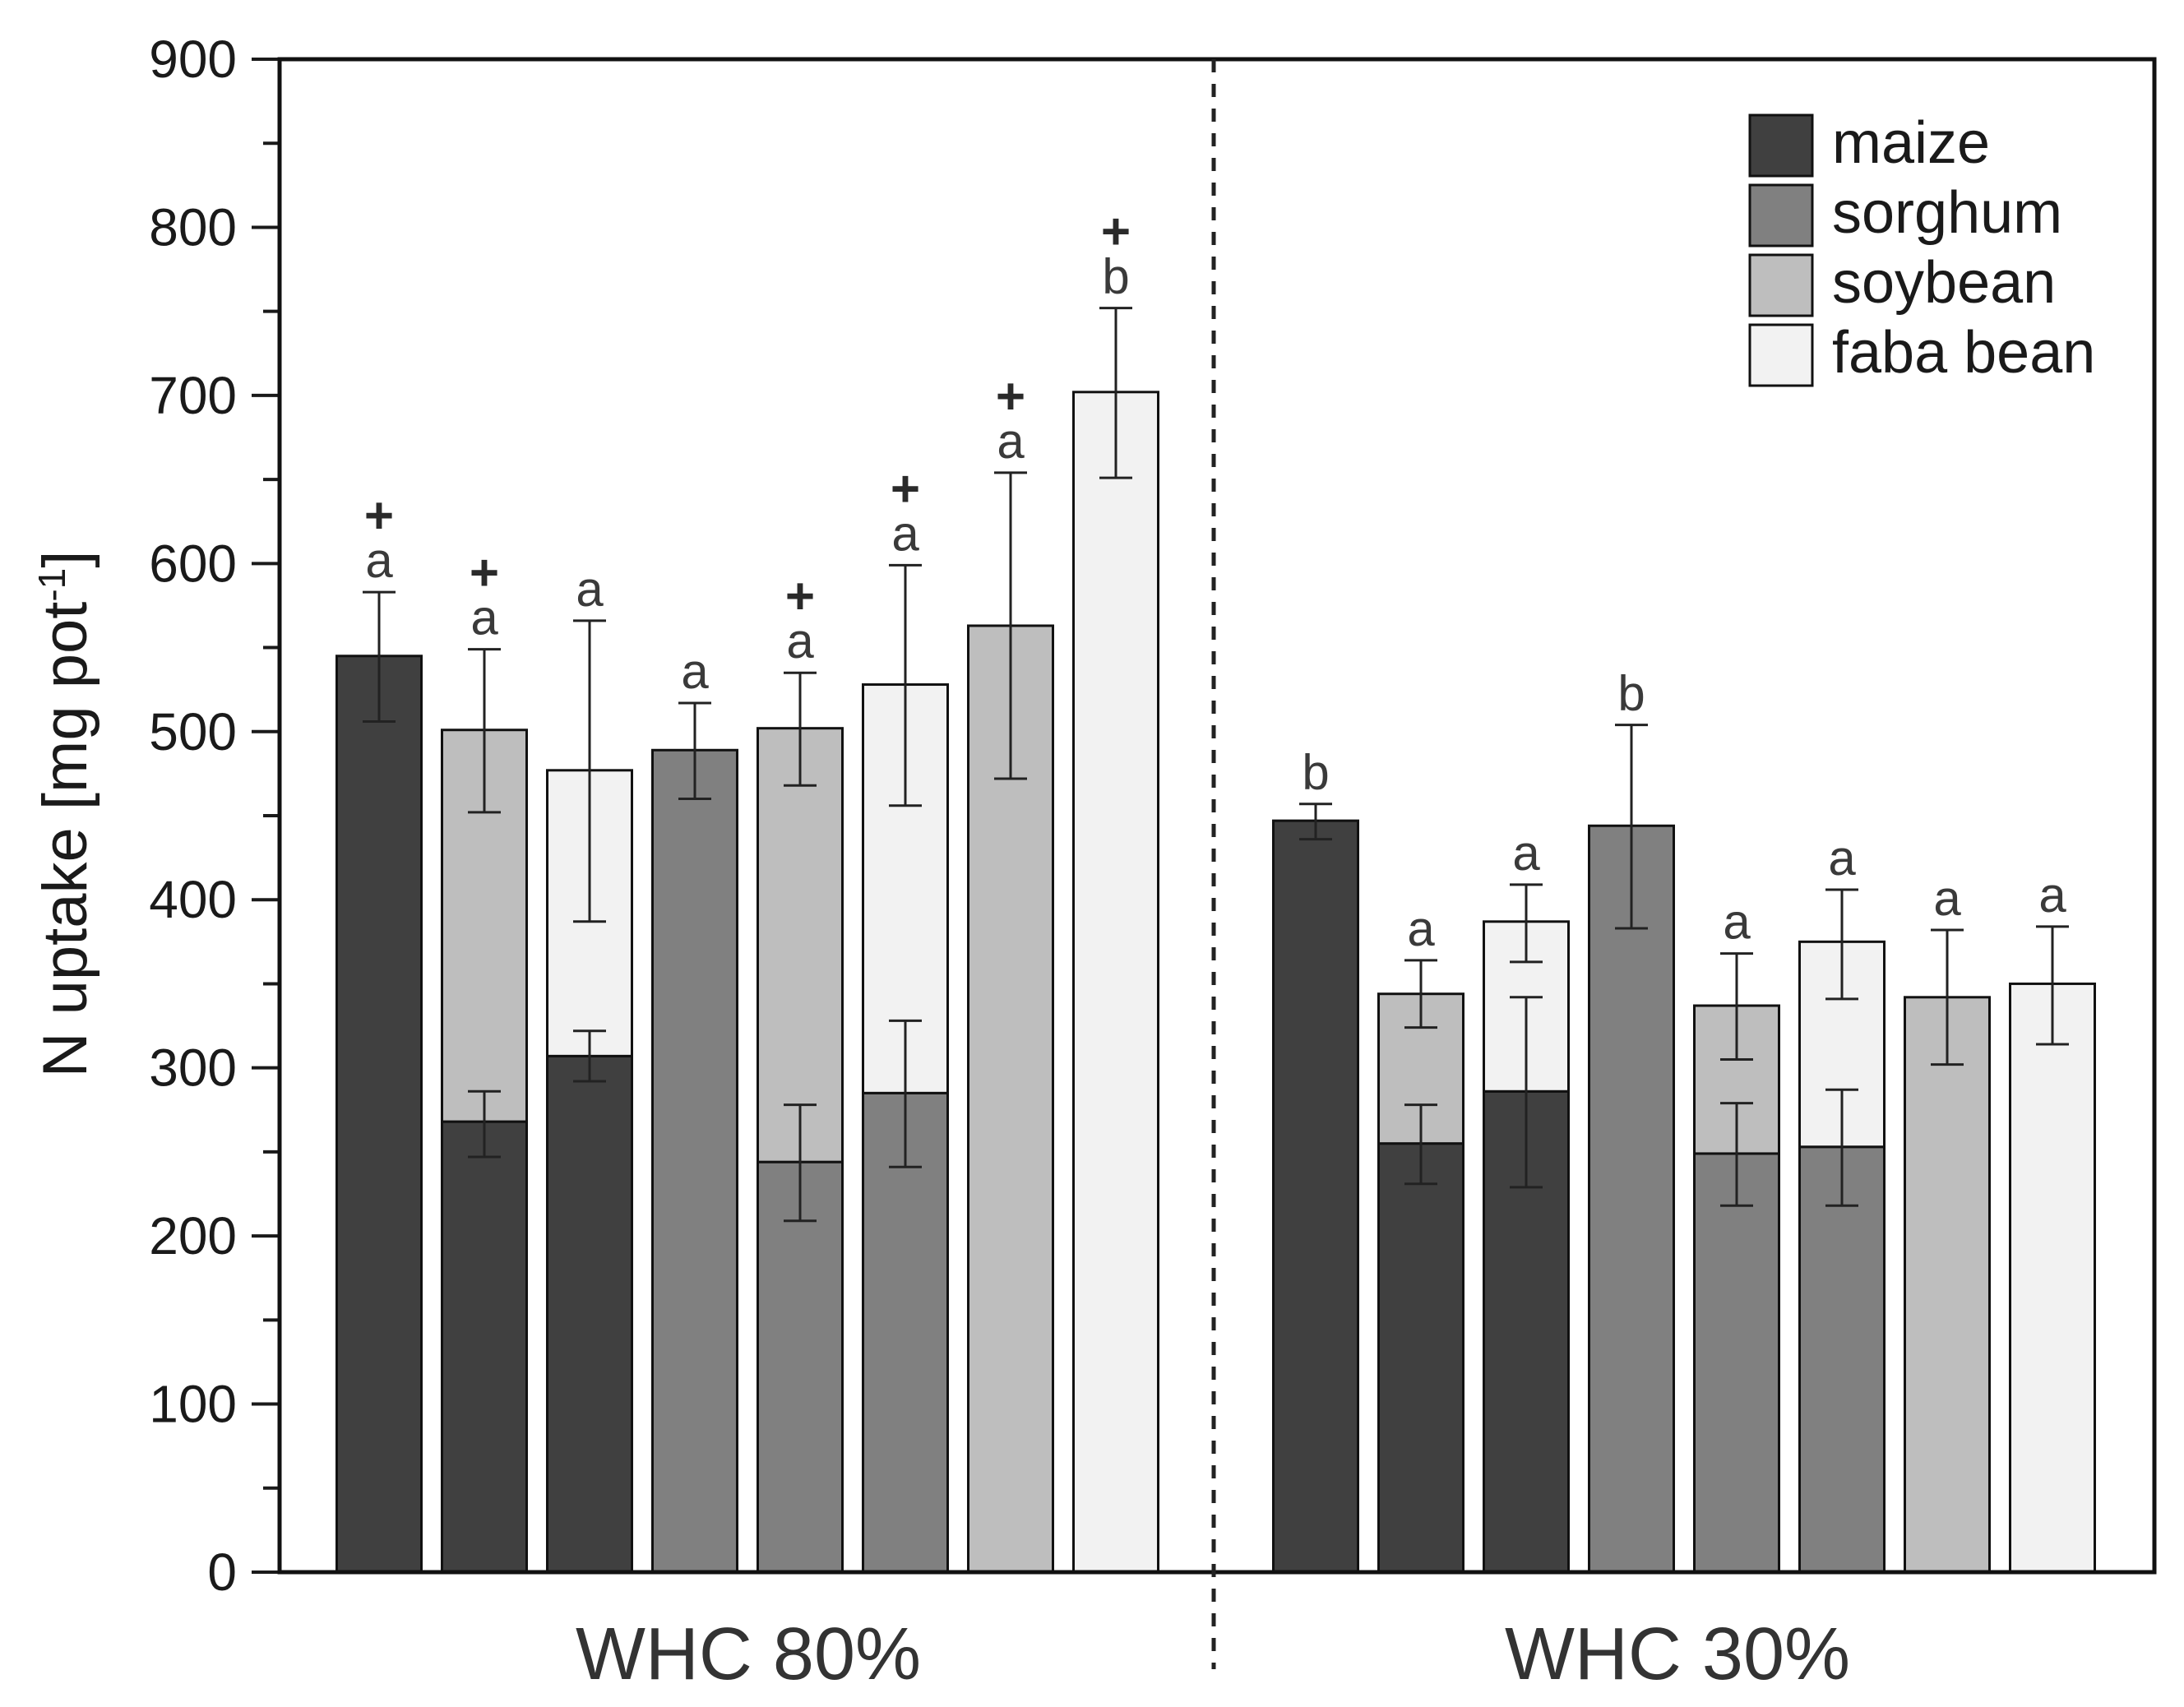 The image size is (2184, 1707). What do you see at coordinates (214, 816) in the screenshot?
I see `y-axis-ticks: 0 100 200 300 400 500 600 700 800 900` at bounding box center [214, 816].